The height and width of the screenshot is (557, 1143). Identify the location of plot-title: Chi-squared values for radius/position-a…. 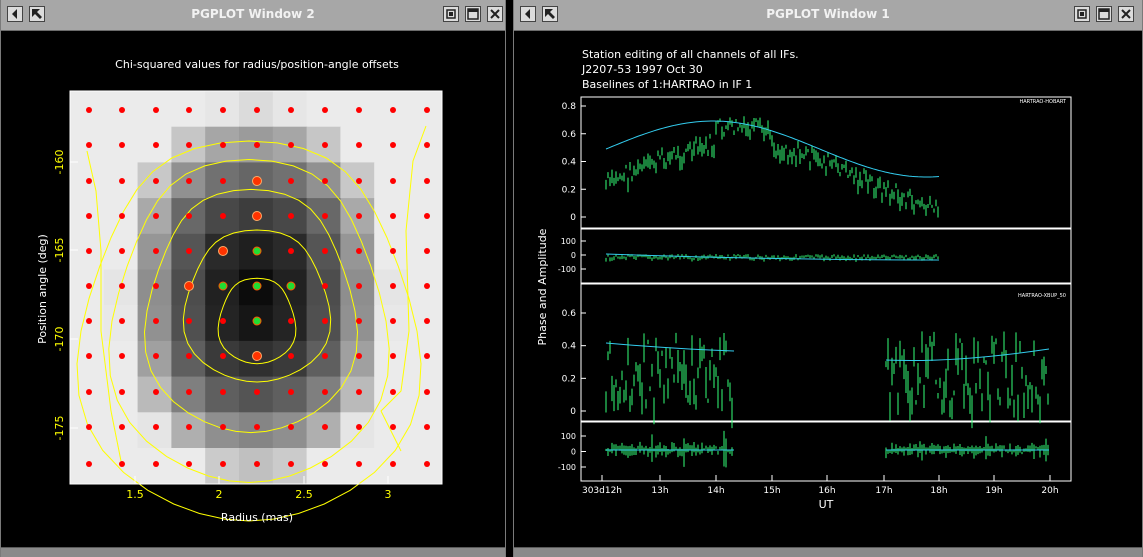
(257, 64).